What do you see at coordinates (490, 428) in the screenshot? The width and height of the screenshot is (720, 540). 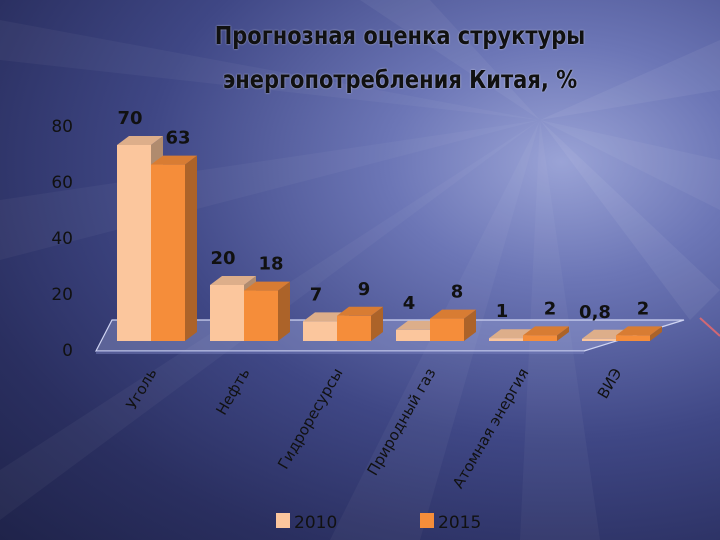 I see `category-label: Атомная энергия` at bounding box center [490, 428].